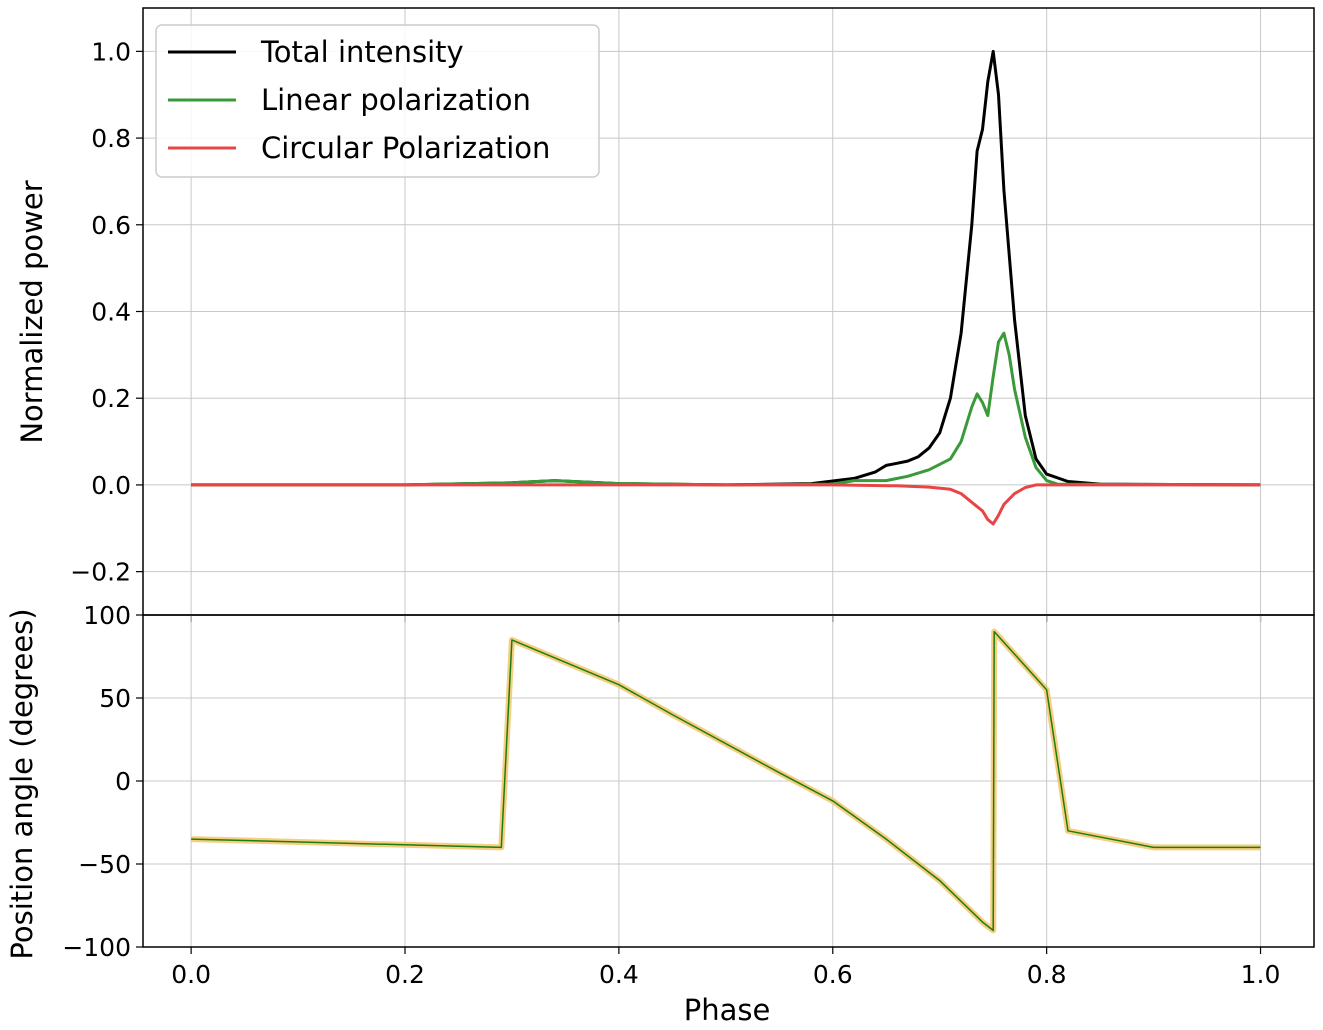 The width and height of the screenshot is (1323, 1030). I want to click on bottom-y-tick-label: −50, so click(104, 864).